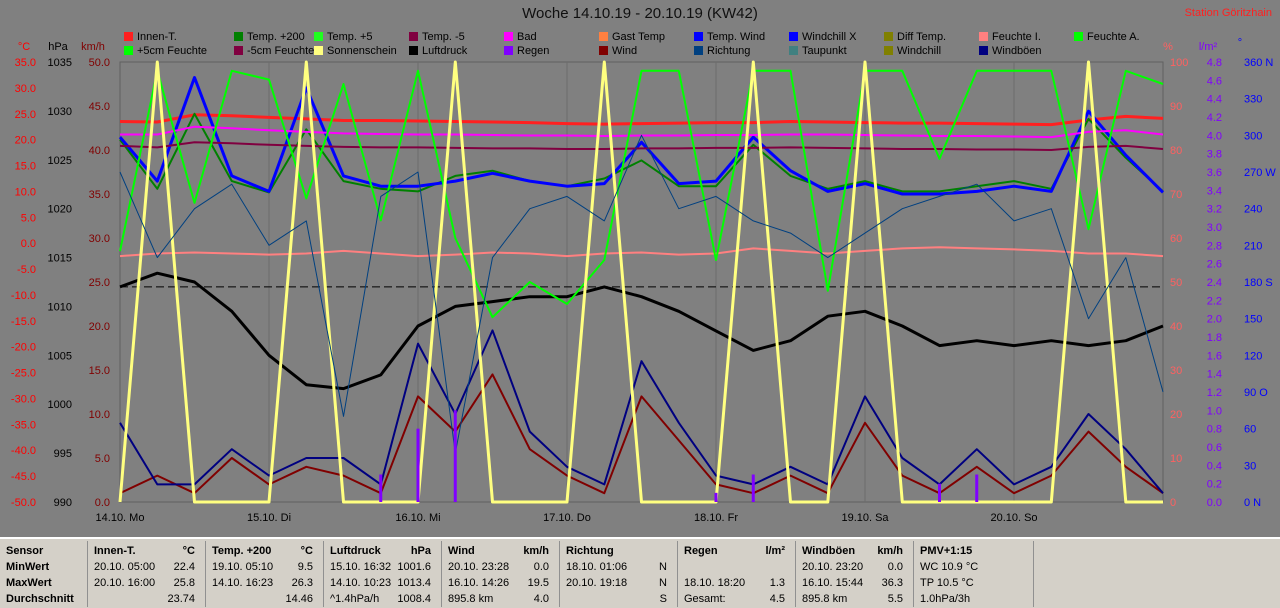  What do you see at coordinates (833, 567) in the screenshot?
I see `stats-min-label: 20.10. 23:20` at bounding box center [833, 567].